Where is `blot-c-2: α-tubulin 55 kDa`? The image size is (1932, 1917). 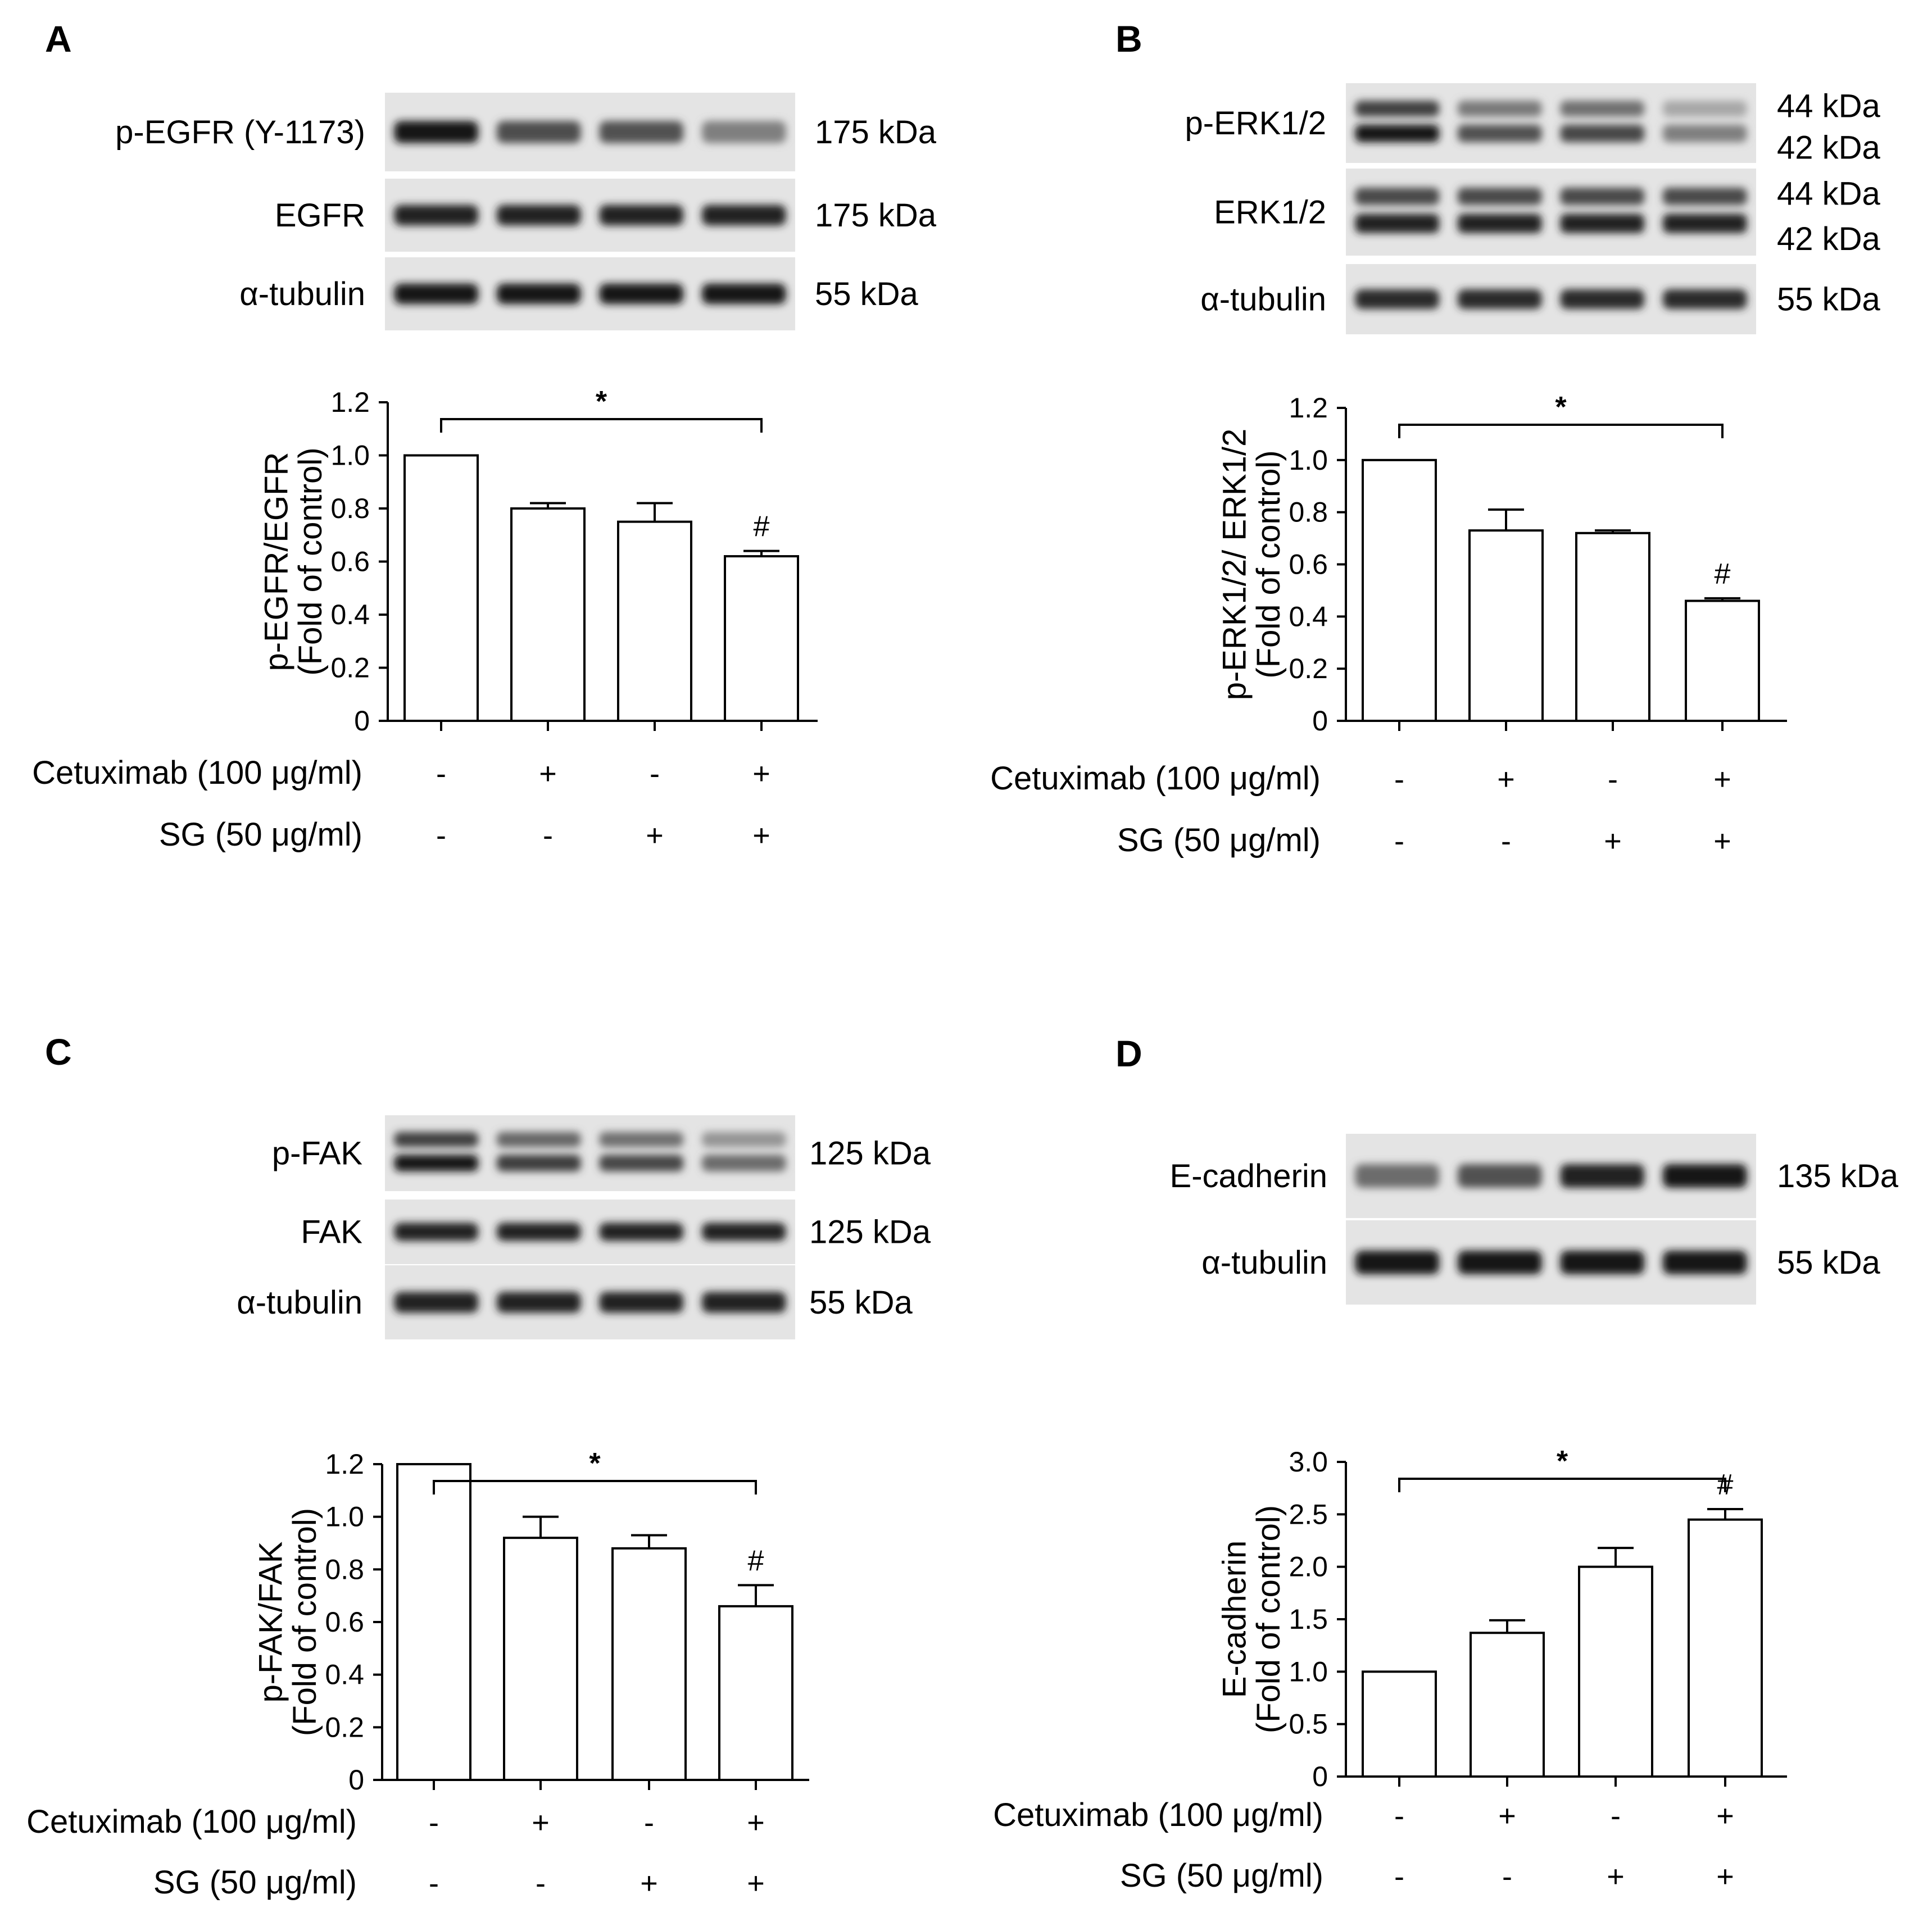
blot-c-2: α-tubulin 55 kDa is located at coordinates (575, 1302).